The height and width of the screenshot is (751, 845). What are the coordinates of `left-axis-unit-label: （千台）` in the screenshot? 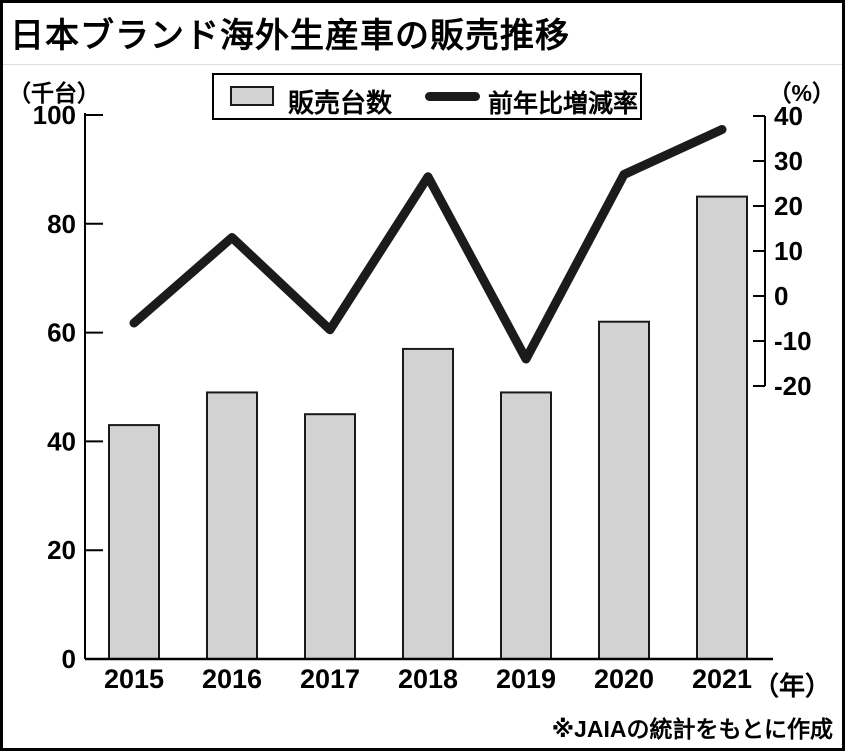 It's located at (54, 93).